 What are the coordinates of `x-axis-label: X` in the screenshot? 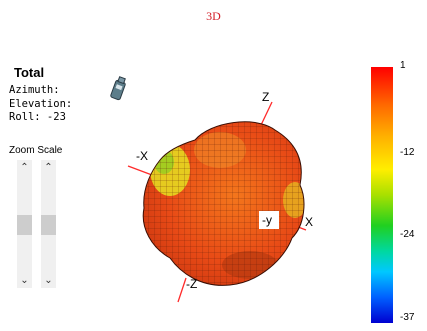 It's located at (309, 222).